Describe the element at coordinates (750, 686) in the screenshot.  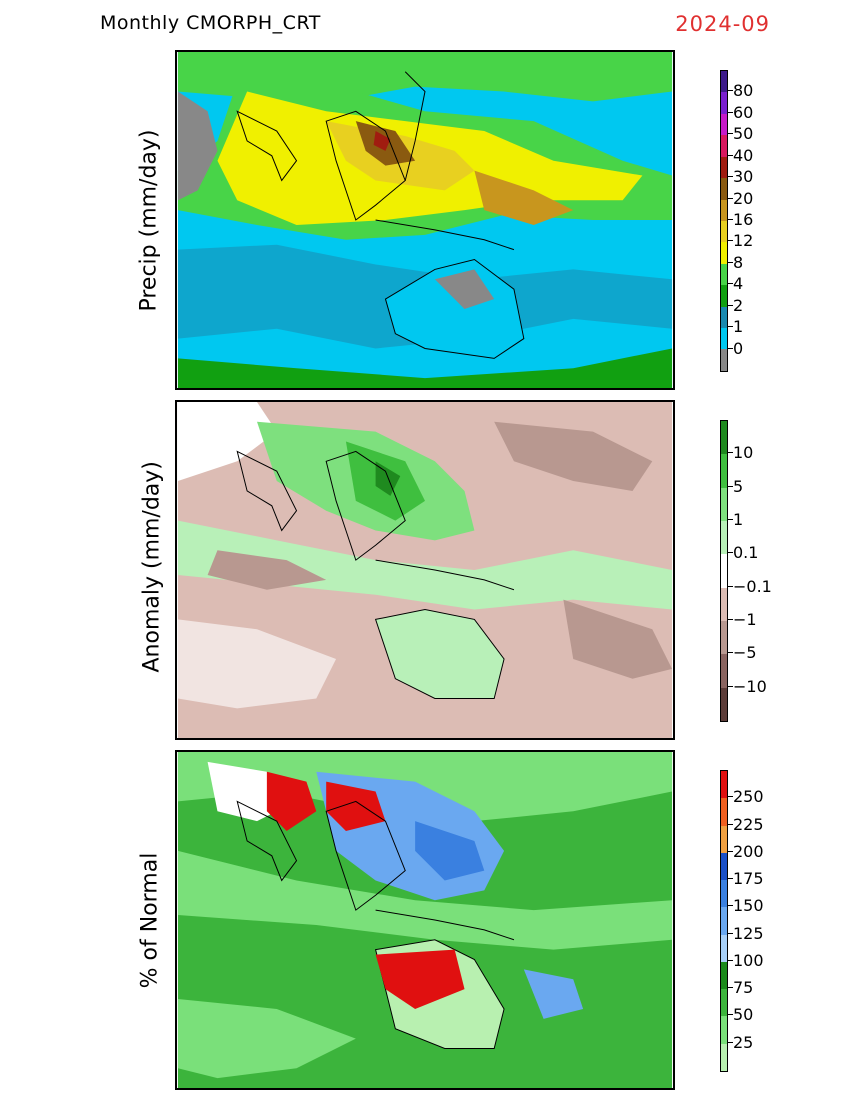
I see `colorbar-label: −10` at that location.